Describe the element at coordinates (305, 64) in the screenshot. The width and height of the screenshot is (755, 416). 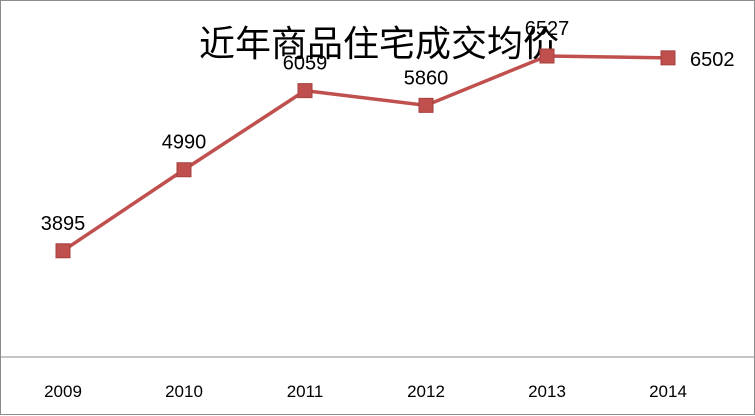
I see `data-label-2011: 6059` at that location.